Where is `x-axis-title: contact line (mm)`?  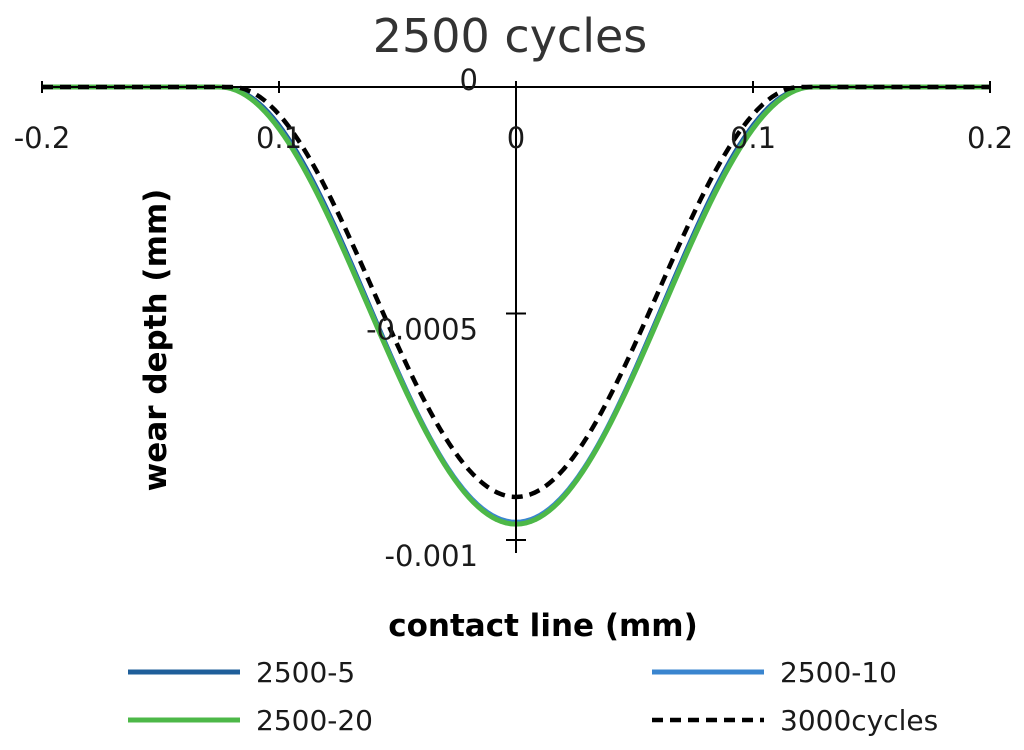
x-axis-title: contact line (mm) is located at coordinates (543, 626).